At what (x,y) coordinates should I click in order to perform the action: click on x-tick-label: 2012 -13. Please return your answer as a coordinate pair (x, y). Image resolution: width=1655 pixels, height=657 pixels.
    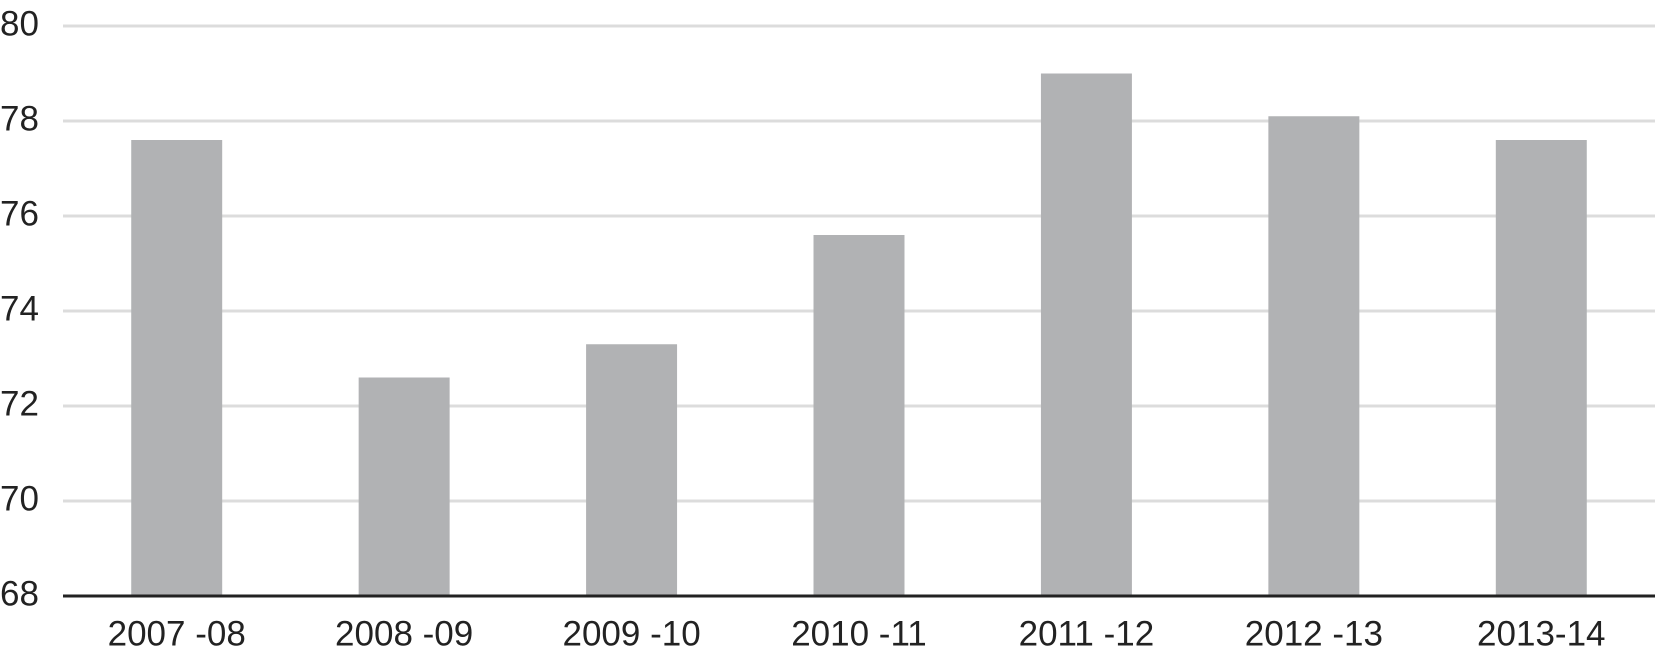
    Looking at the image, I should click on (1314, 633).